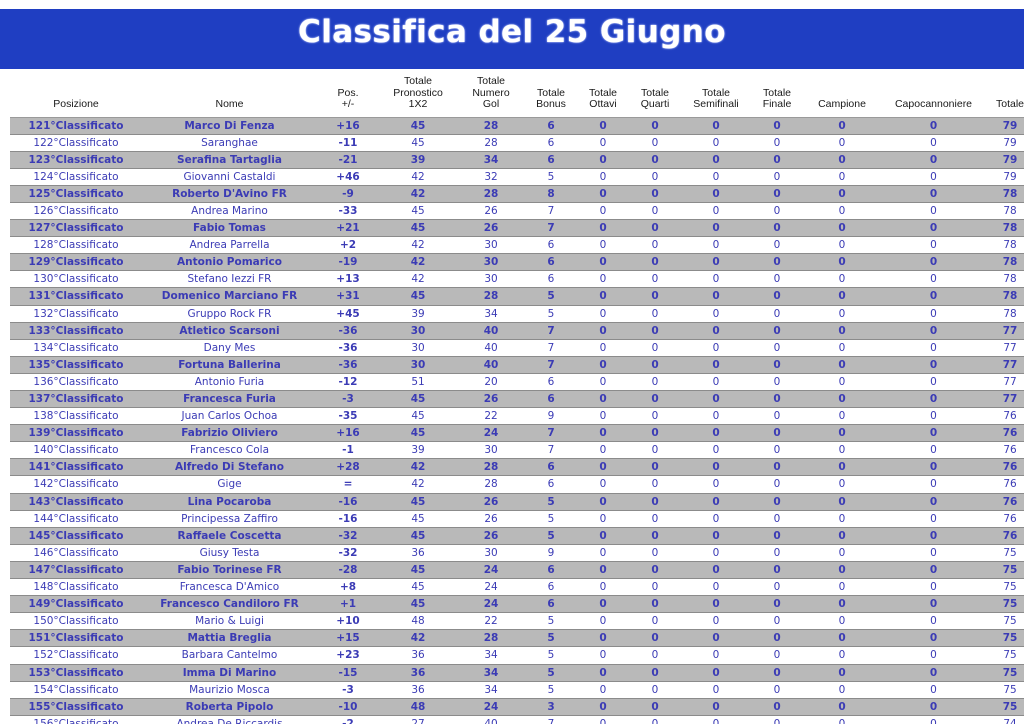  Describe the element at coordinates (348, 95) in the screenshot. I see `column-header-pos-plusminus: Pos. +/-` at that location.